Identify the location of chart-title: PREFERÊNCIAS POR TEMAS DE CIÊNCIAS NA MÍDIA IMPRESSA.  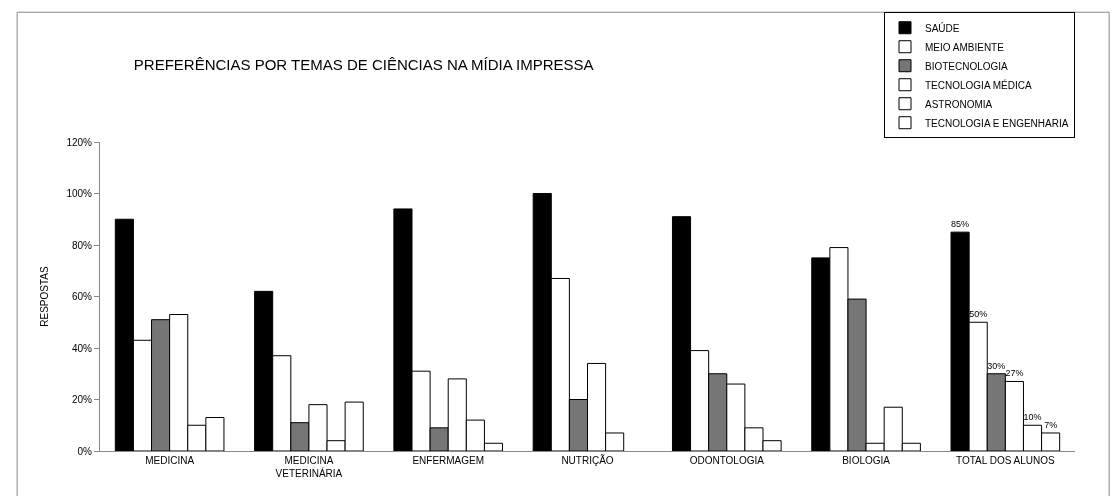
(363, 65).